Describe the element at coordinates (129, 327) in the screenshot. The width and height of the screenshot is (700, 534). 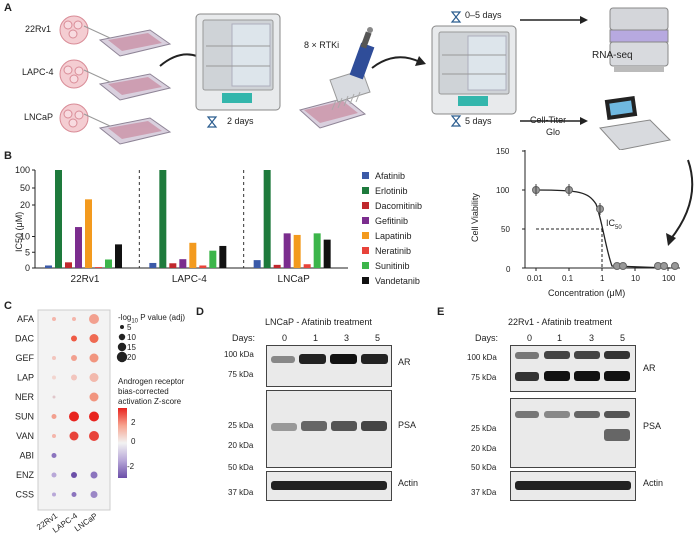
I see `size-legend-5: 5` at that location.